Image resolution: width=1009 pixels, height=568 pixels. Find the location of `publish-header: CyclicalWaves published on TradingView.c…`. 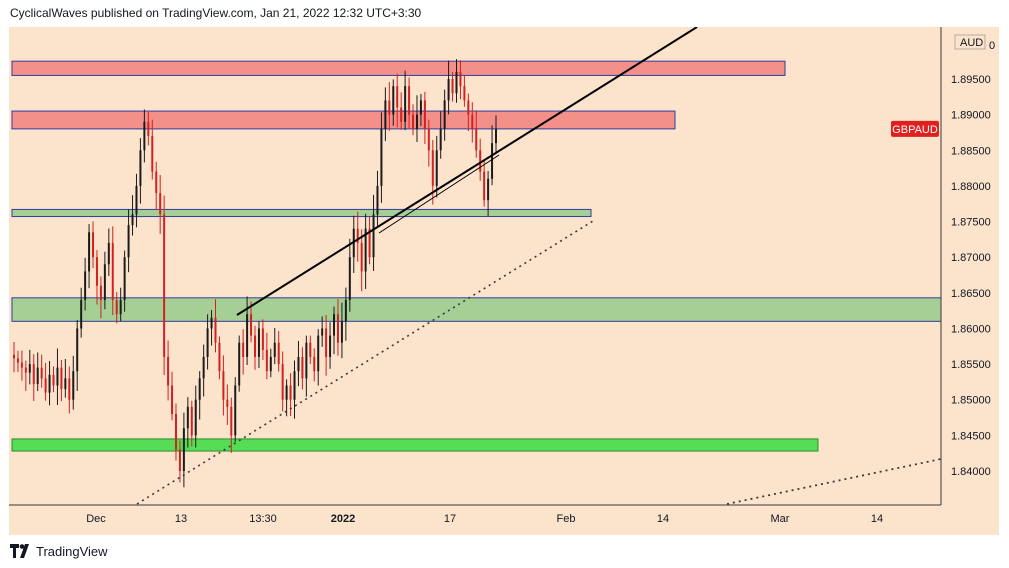

publish-header: CyclicalWaves published on TradingView.c… is located at coordinates (216, 13).